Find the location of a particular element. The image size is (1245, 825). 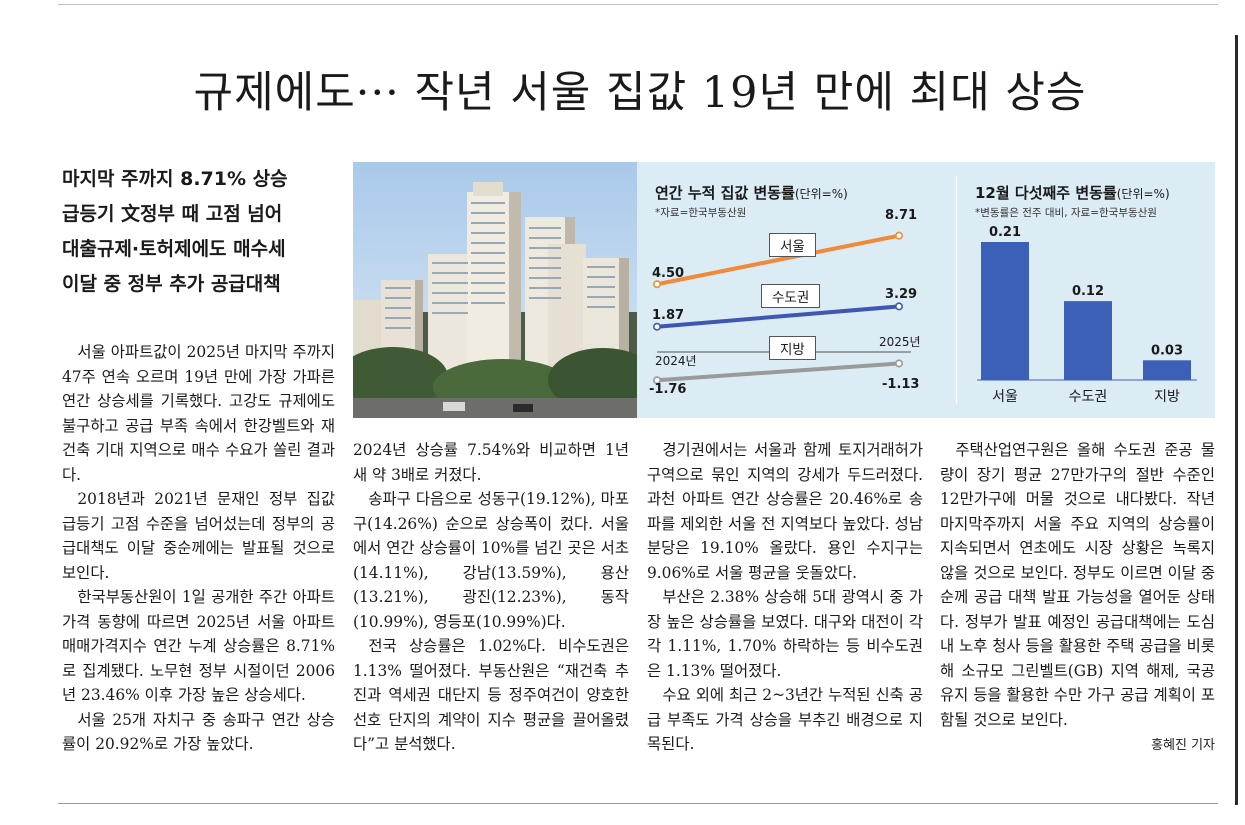

series-line-local is located at coordinates (778, 372).